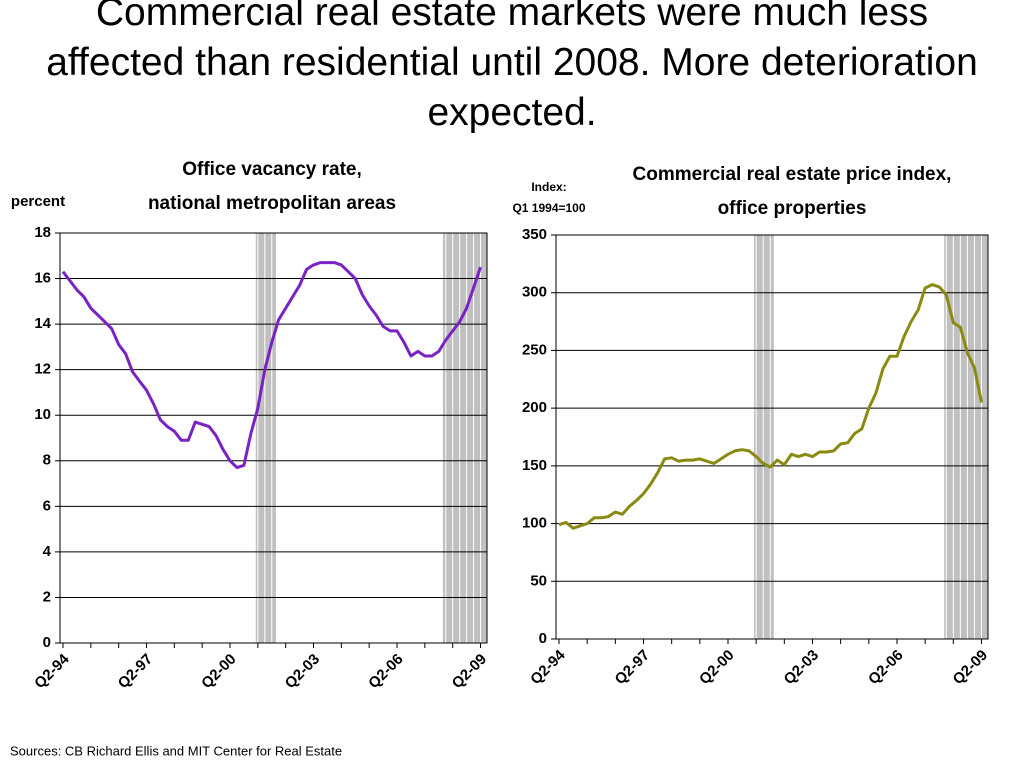  I want to click on y-tick-label: 18, so click(42, 232).